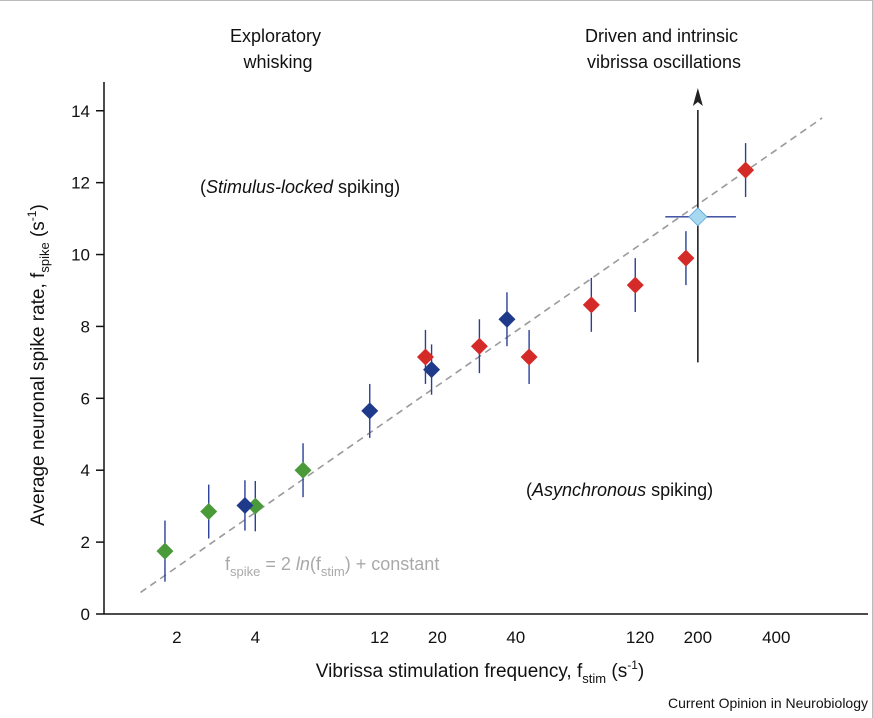 The width and height of the screenshot is (873, 718). I want to click on x-tick-label: 20, so click(437, 637).